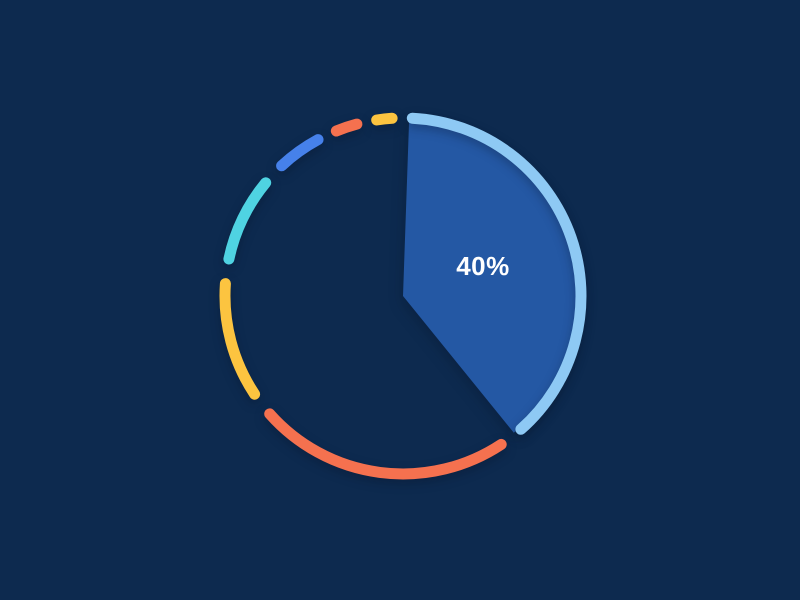 Image resolution: width=800 pixels, height=600 pixels. Describe the element at coordinates (300, 153) in the screenshot. I see `ring-segment-blue-dash` at that location.